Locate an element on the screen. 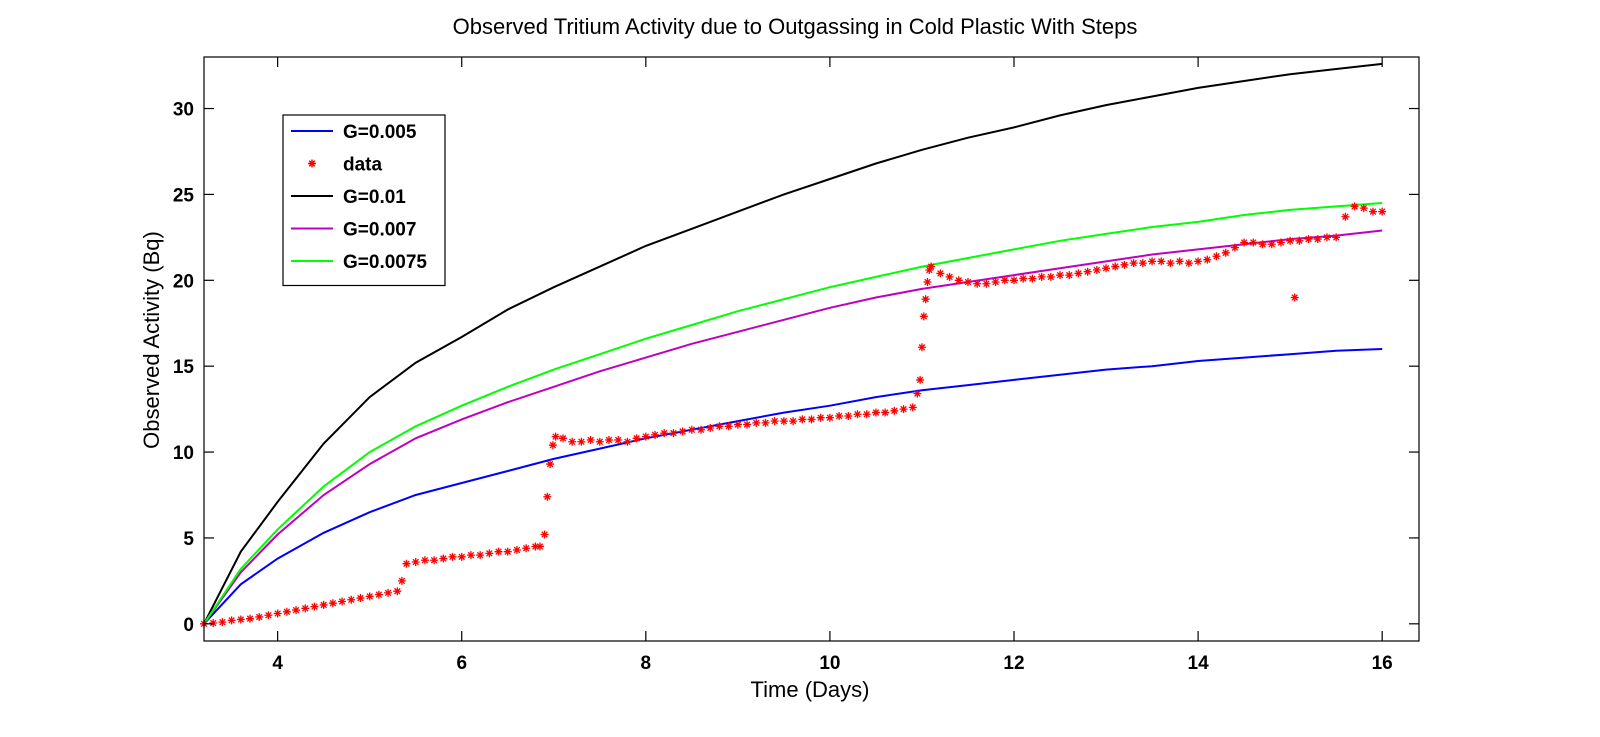 Image resolution: width=1600 pixels, height=737 pixels. y-tick-label: 0 is located at coordinates (188, 625).